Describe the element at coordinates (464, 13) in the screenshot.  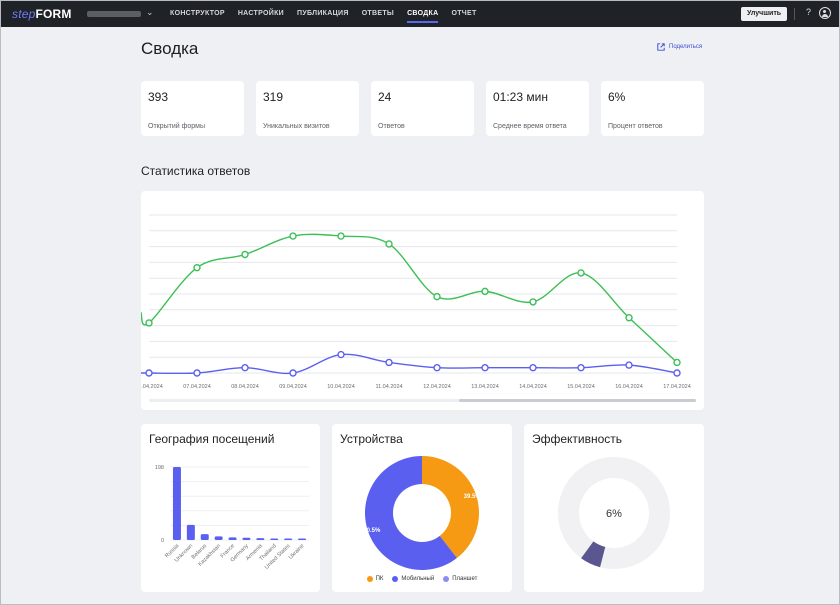
I see `nav-tab-report: ОТЧЕТ` at that location.